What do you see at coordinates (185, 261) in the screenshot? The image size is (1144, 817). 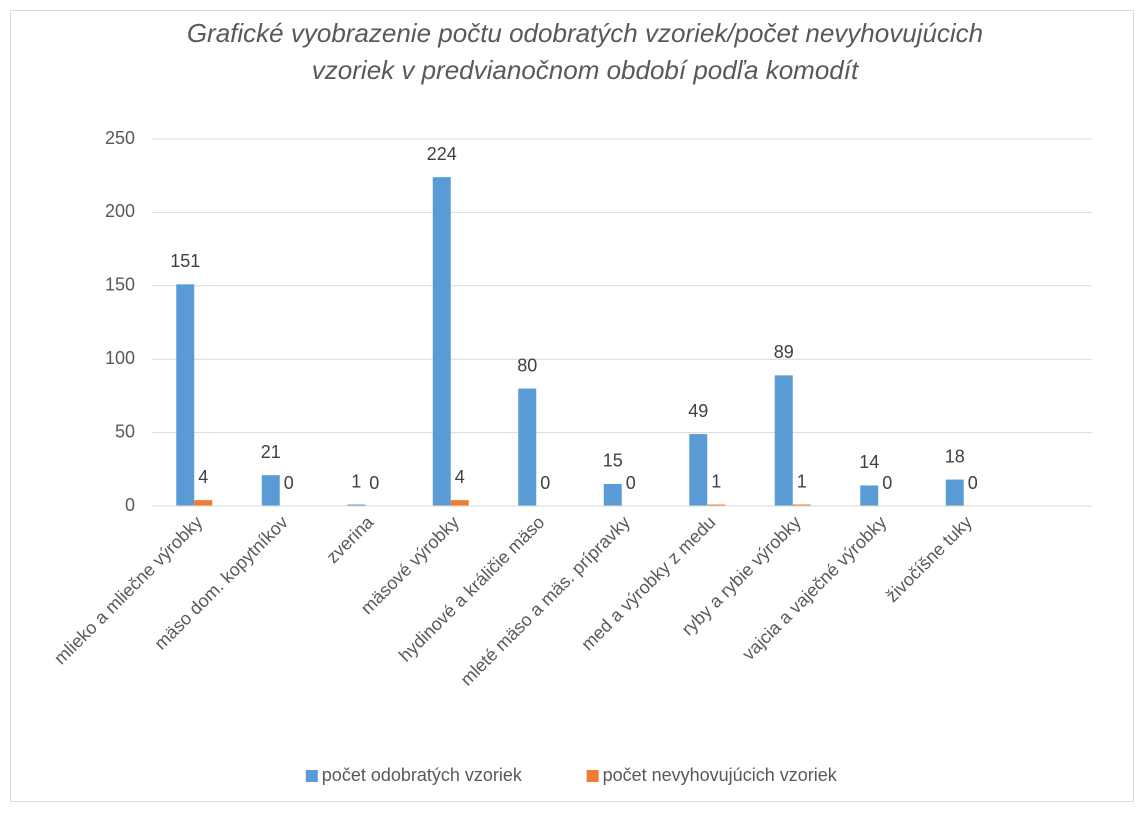 I see `value-label: 151` at bounding box center [185, 261].